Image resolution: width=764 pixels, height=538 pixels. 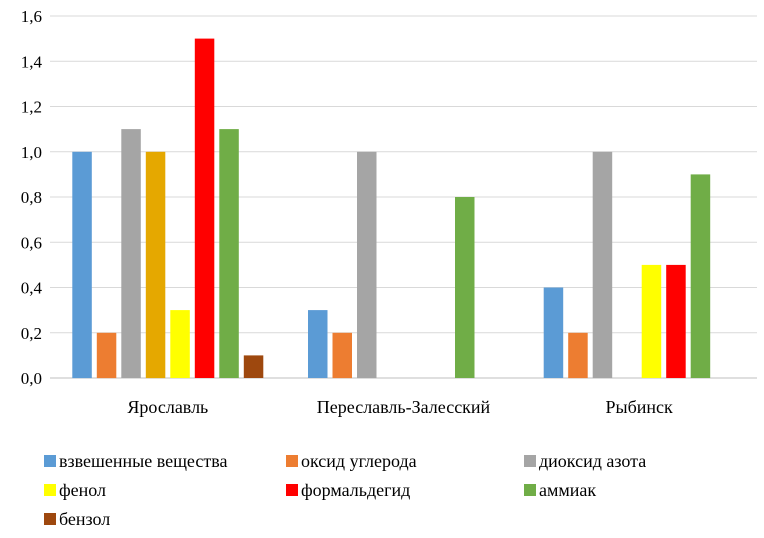 What do you see at coordinates (356, 489) in the screenshot?
I see `legend-label: формальдегид` at bounding box center [356, 489].